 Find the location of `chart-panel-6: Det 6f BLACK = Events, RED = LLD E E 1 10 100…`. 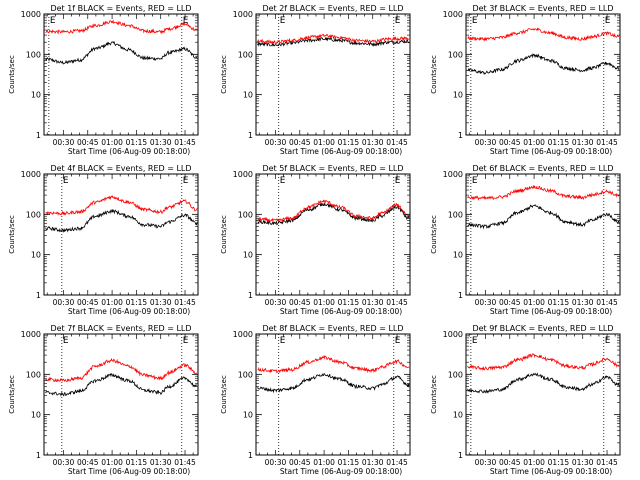

chart-panel-6: Det 6f BLACK = Events, RED = LLD E E 1 10 100… is located at coordinates (525, 240).